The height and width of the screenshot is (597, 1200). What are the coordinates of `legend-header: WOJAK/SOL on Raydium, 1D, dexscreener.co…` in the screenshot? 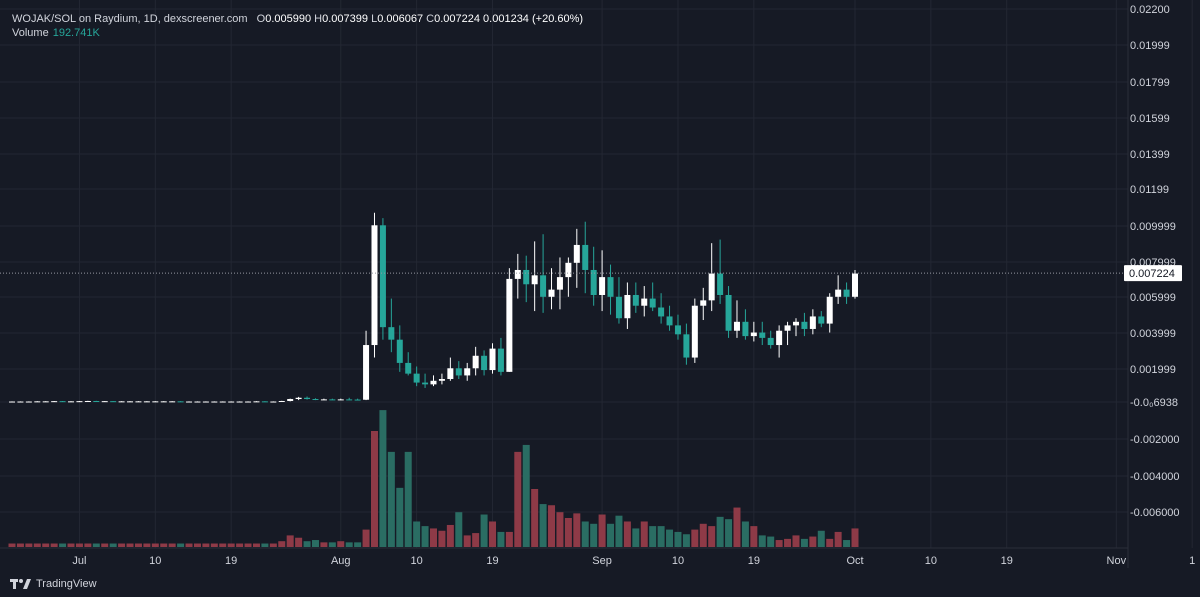 It's located at (297, 19).